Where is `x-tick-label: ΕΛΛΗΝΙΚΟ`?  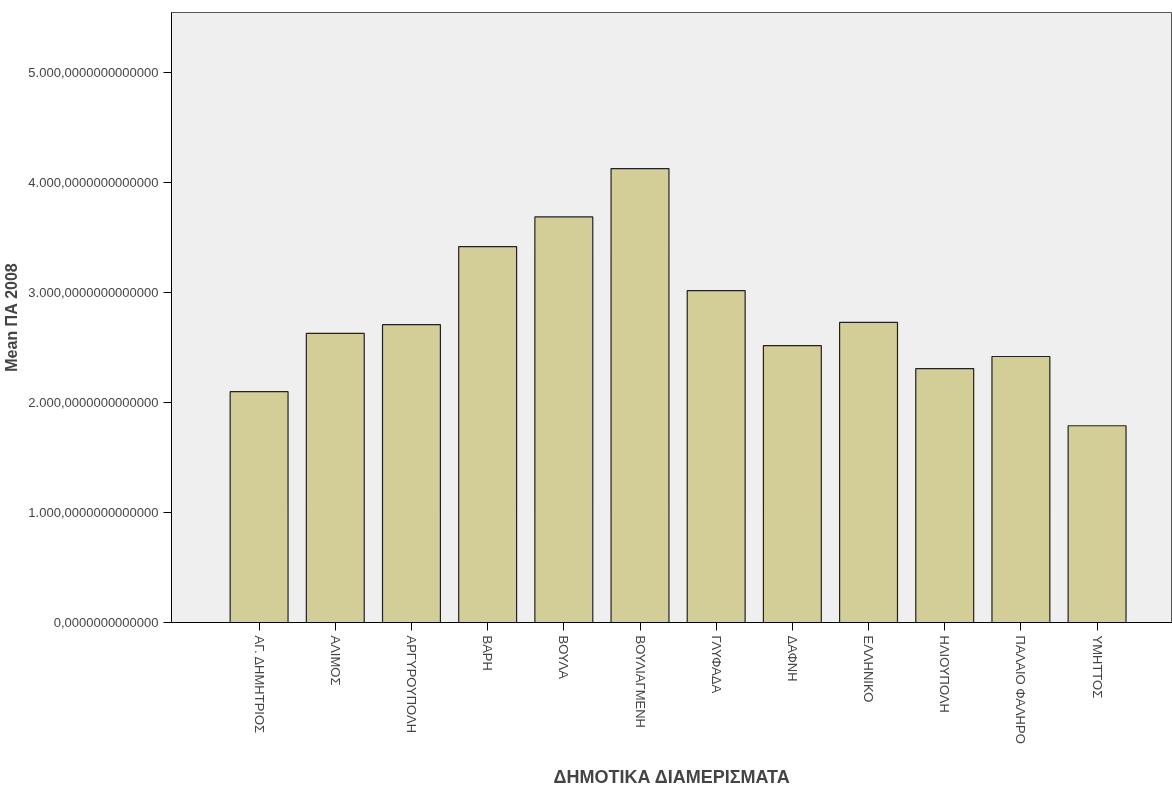 x-tick-label: ΕΛΛΗΝΙΚΟ is located at coordinates (869, 669).